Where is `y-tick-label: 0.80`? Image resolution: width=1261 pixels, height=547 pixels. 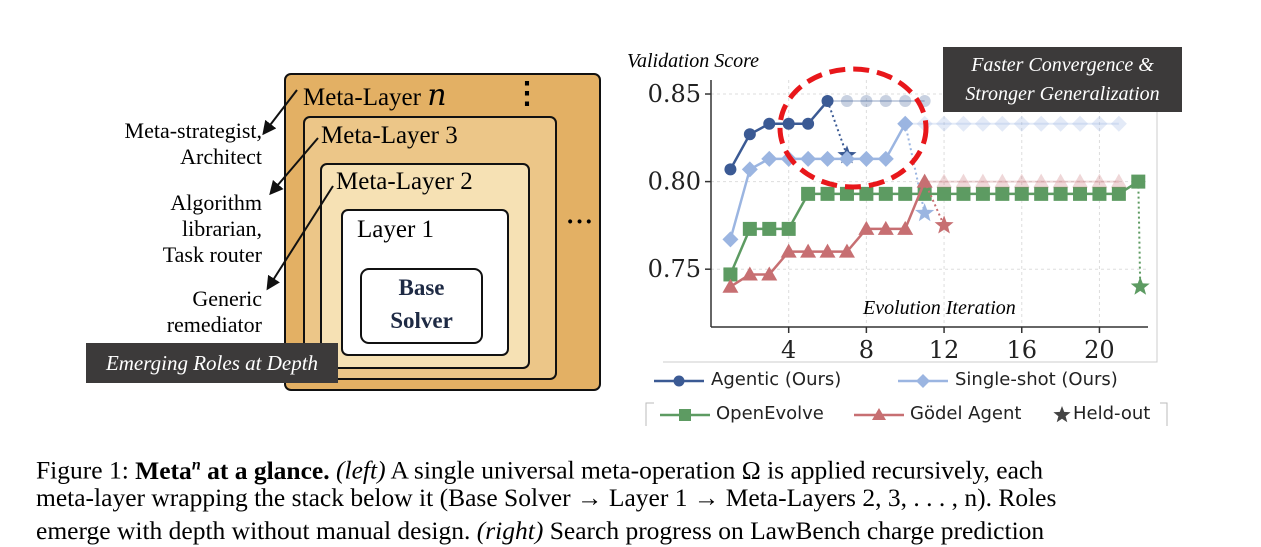 y-tick-label: 0.80 is located at coordinates (674, 182).